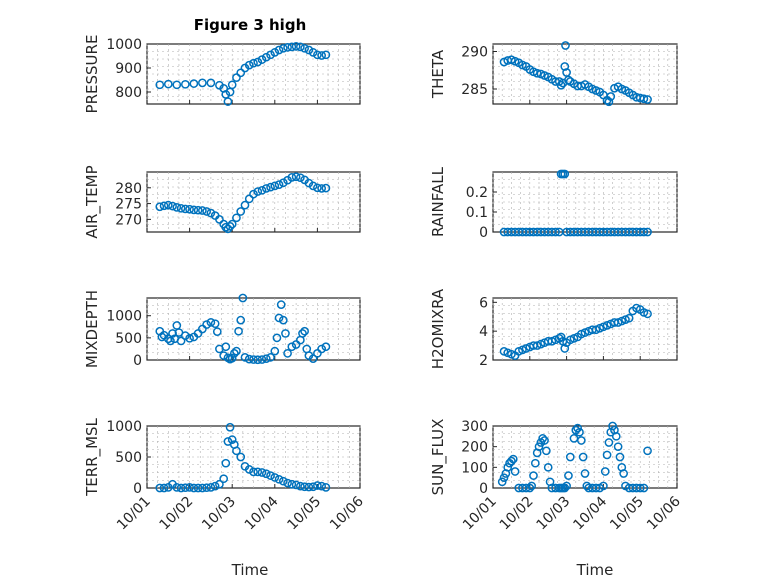  Describe the element at coordinates (250, 25) in the screenshot. I see `figure-title: Figure 3 high` at that location.